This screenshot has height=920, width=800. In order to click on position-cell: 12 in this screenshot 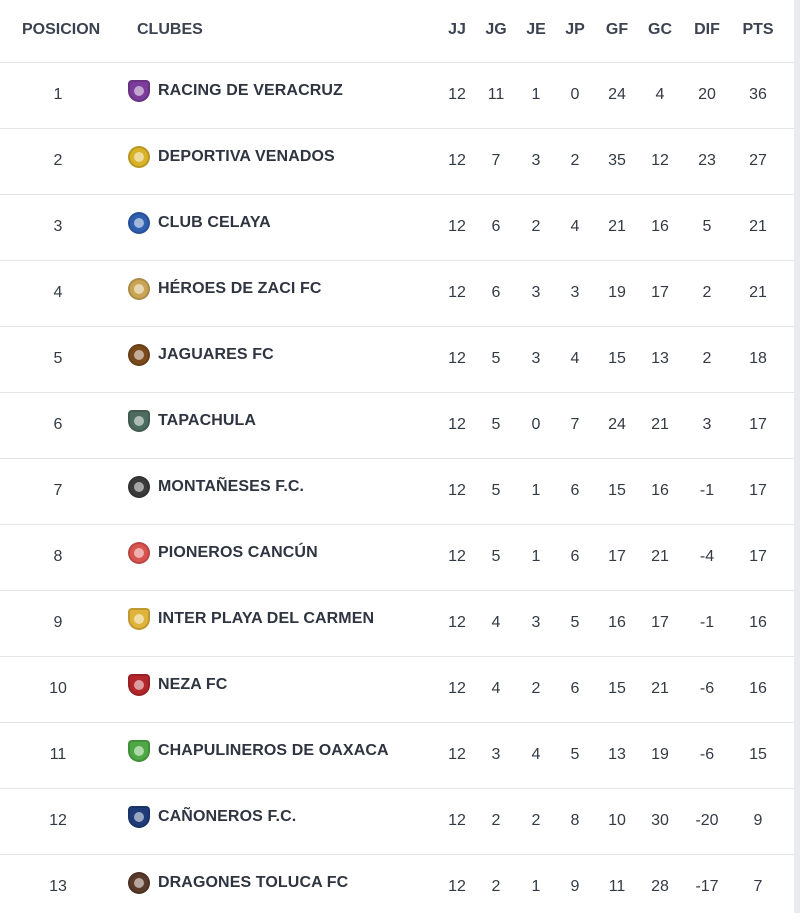, I will do `click(58, 820)`.